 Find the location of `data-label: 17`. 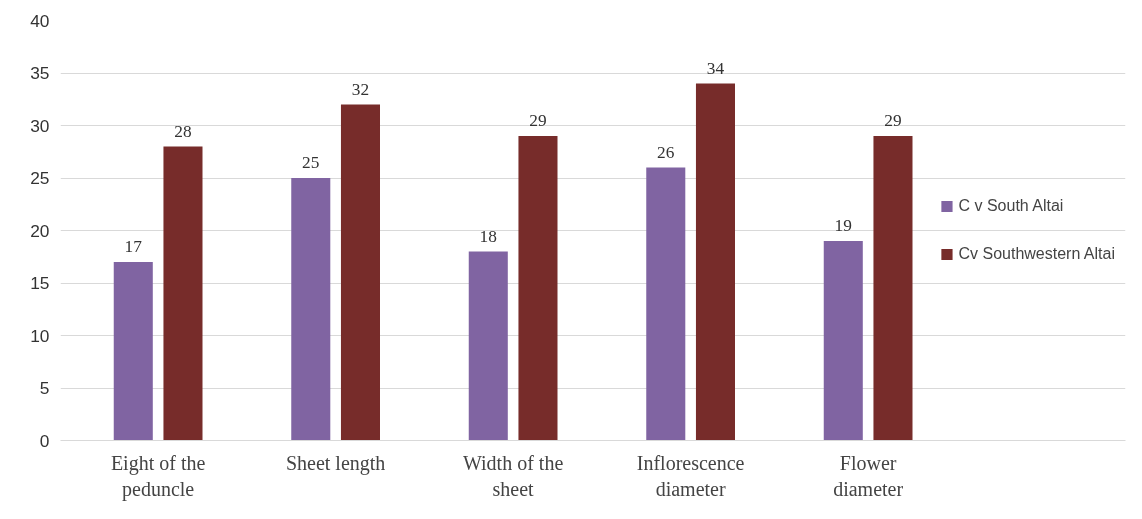

data-label: 17 is located at coordinates (133, 246).